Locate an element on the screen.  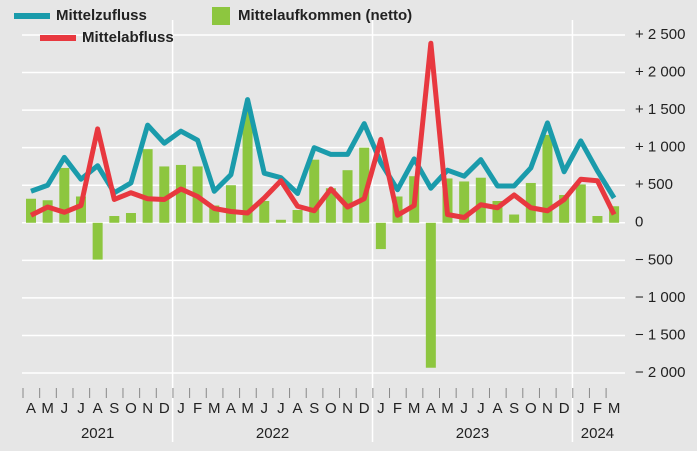
year-label: 2022 is located at coordinates (272, 433).